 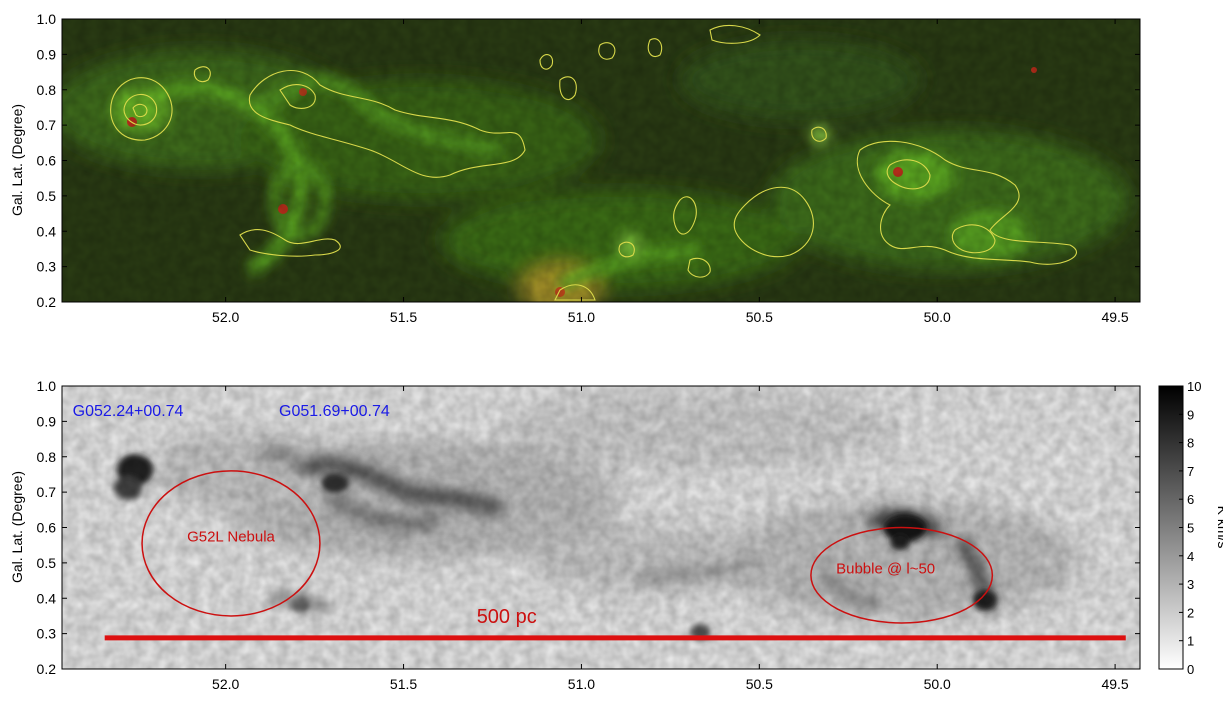 I want to click on scale-bar-label: 500 pc, so click(x=507, y=617).